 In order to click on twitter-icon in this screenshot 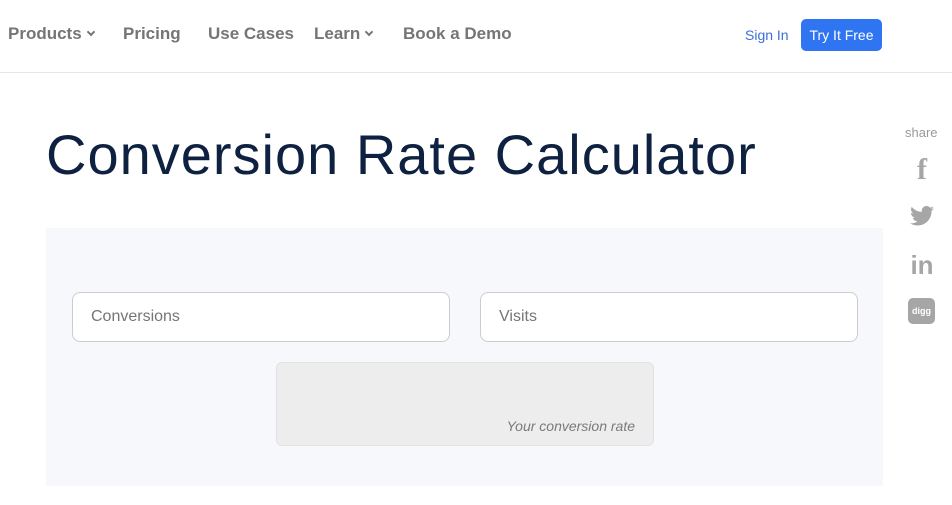, I will do `click(922, 216)`.